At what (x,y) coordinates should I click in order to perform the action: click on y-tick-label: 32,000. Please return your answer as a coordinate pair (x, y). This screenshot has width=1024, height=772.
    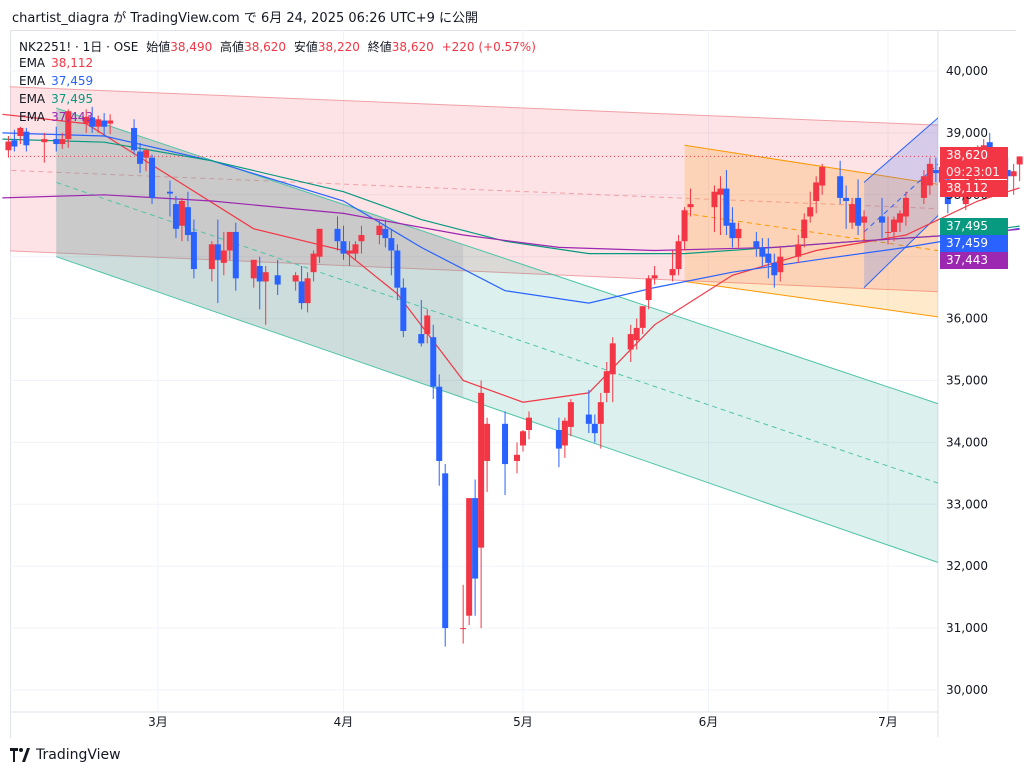
    Looking at the image, I should click on (967, 566).